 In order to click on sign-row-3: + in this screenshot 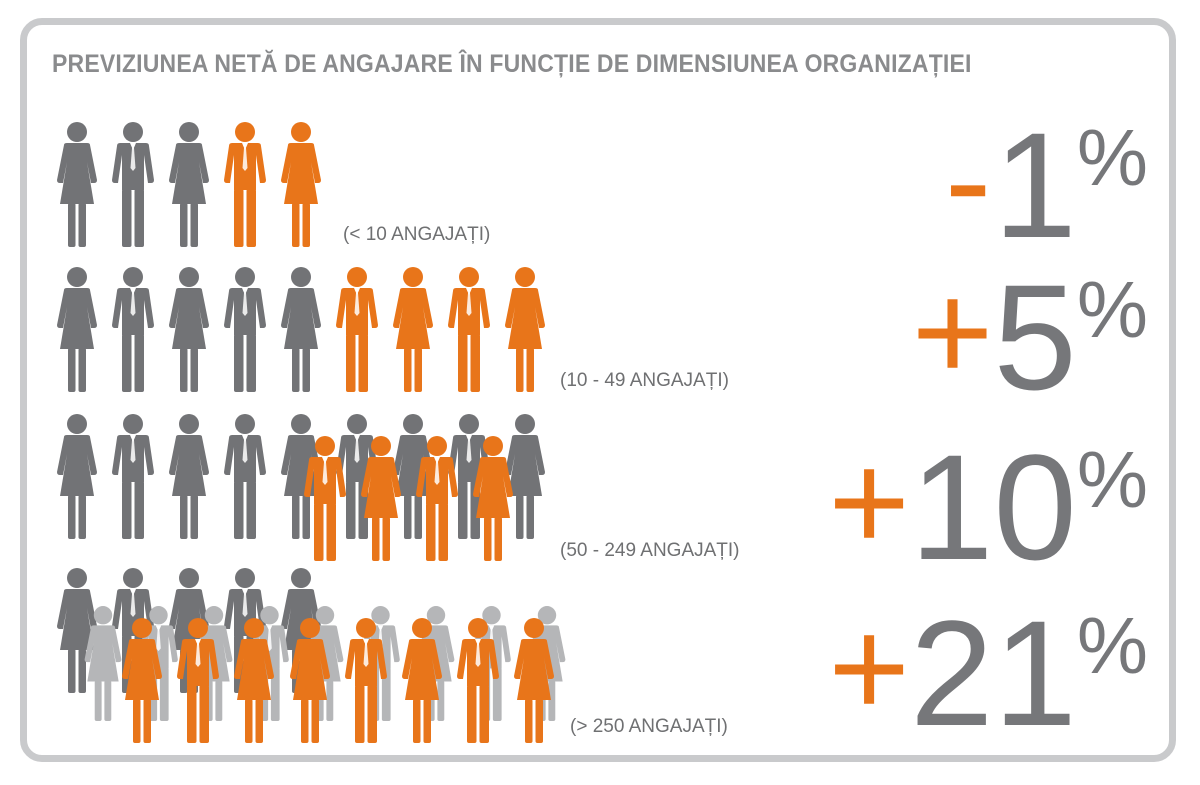, I will do `click(869, 501)`.